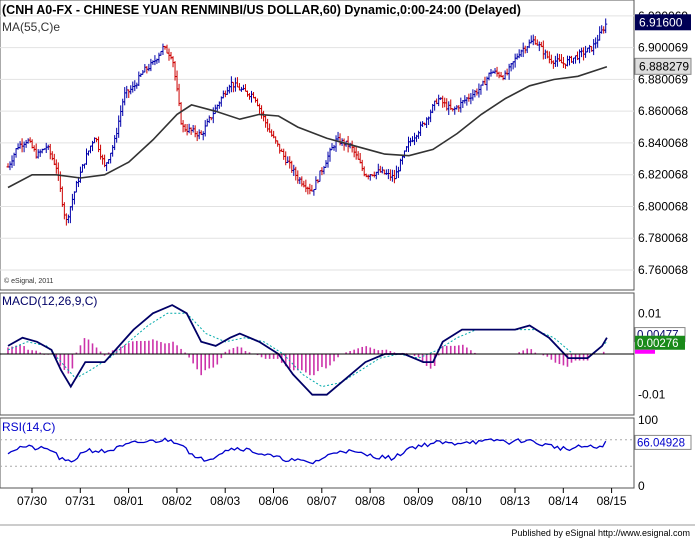 The image size is (695, 545). What do you see at coordinates (663, 79) in the screenshot?
I see `price-tick-label: 6.880069` at bounding box center [663, 79].